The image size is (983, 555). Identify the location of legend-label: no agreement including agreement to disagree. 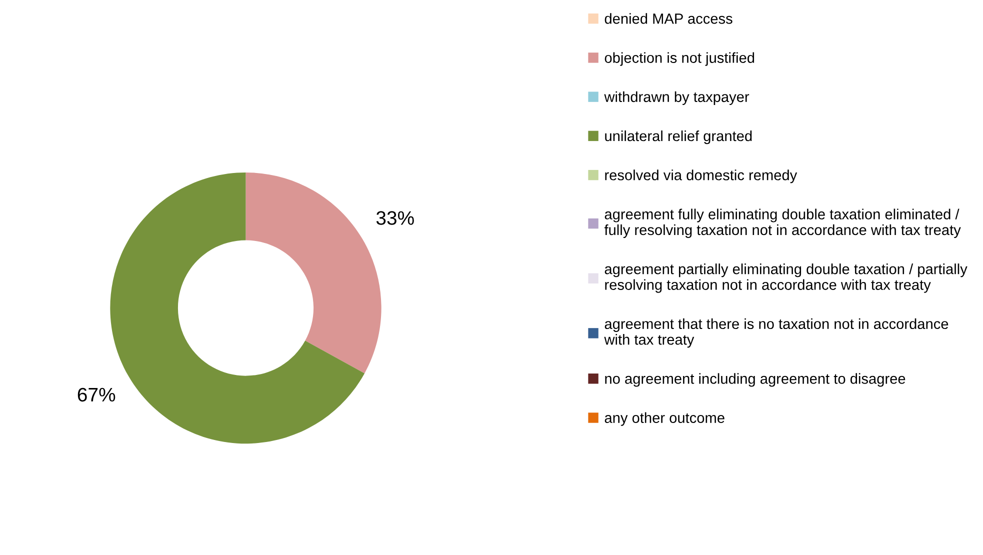
(755, 380).